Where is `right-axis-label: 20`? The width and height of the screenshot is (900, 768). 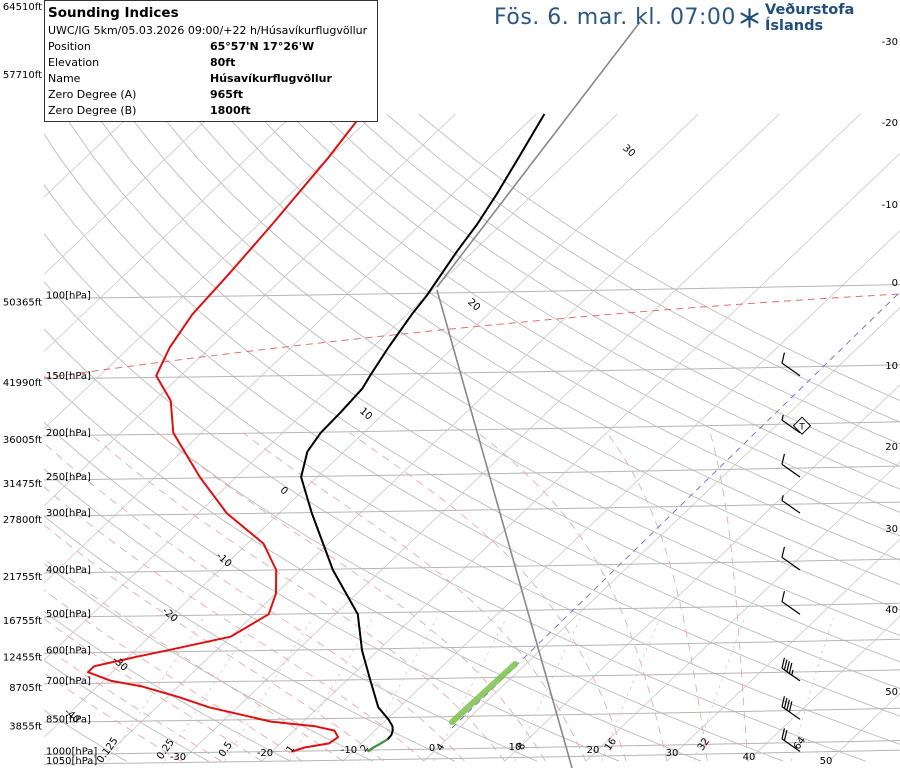 right-axis-label: 20 is located at coordinates (891, 447).